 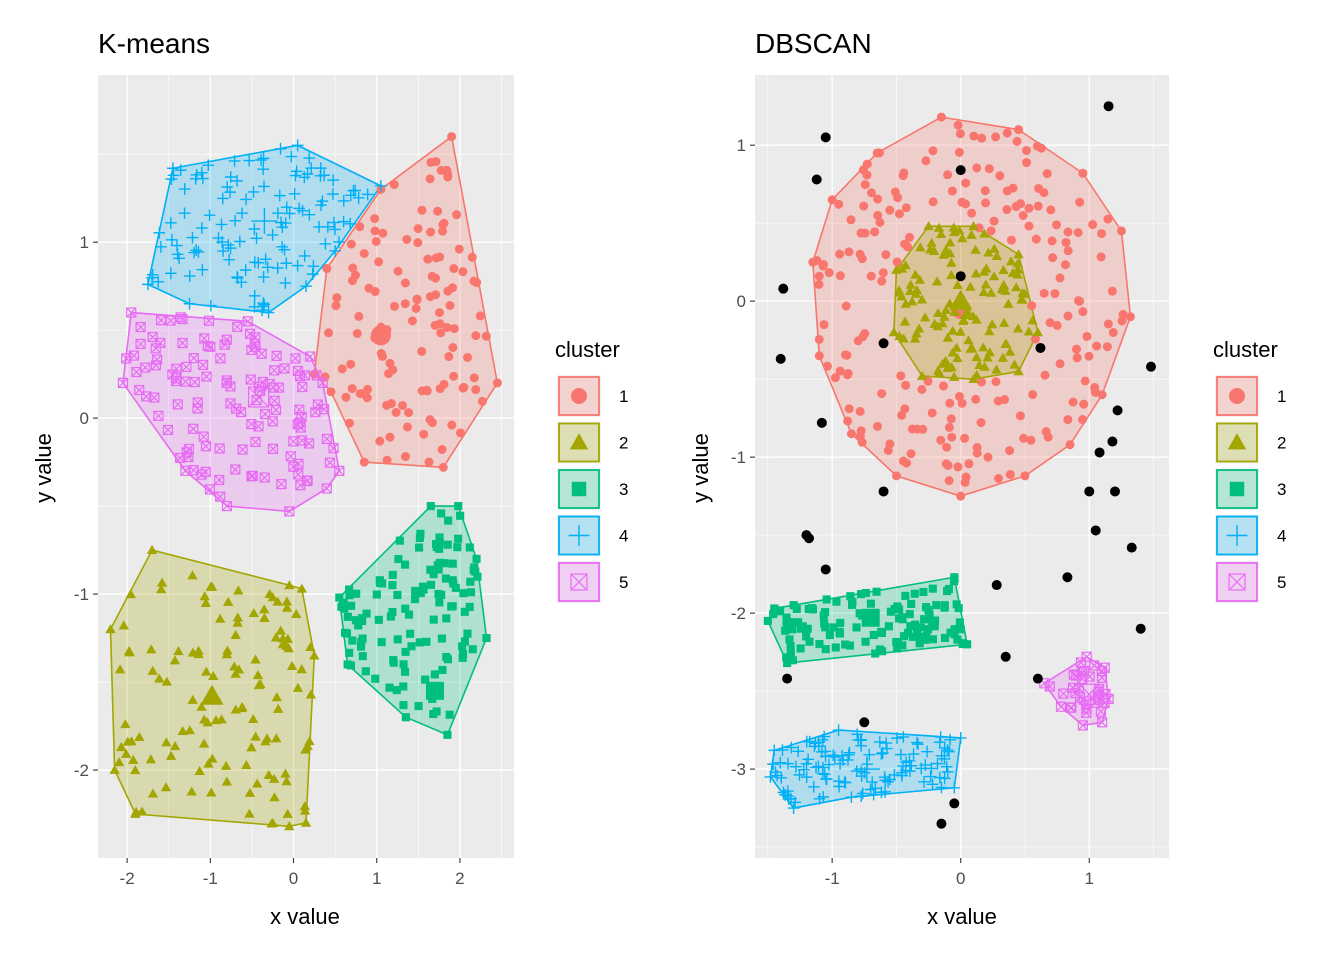 What do you see at coordinates (264, 221) in the screenshot?
I see `kmeans-cluster-4-centroid` at bounding box center [264, 221].